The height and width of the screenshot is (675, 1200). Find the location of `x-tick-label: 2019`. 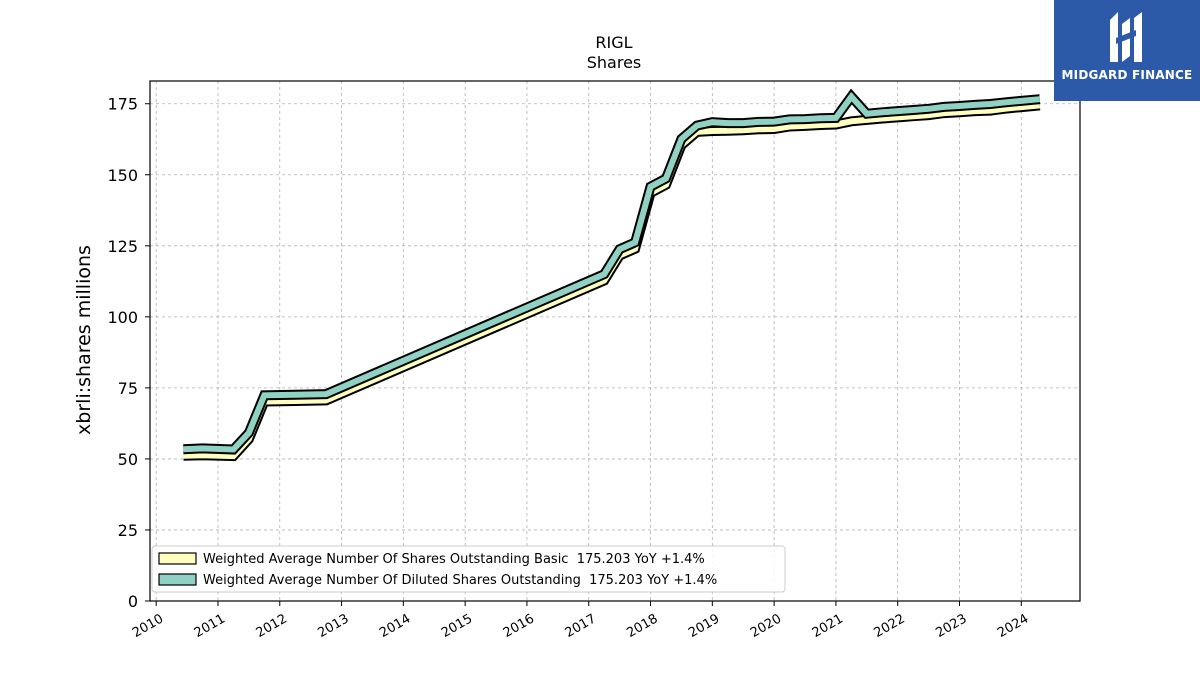

x-tick-label: 2019 is located at coordinates (704, 626).